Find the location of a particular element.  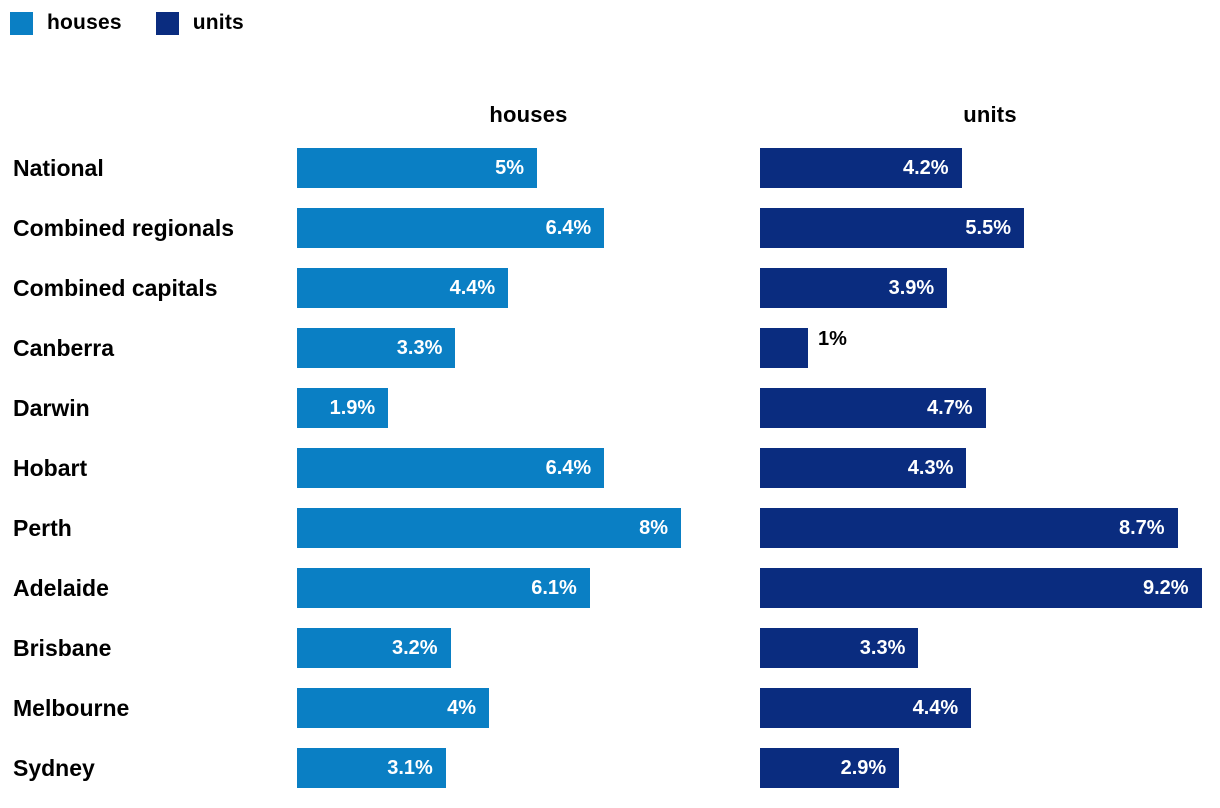

table-row: Perth 8% 8.7% is located at coordinates (610, 528).